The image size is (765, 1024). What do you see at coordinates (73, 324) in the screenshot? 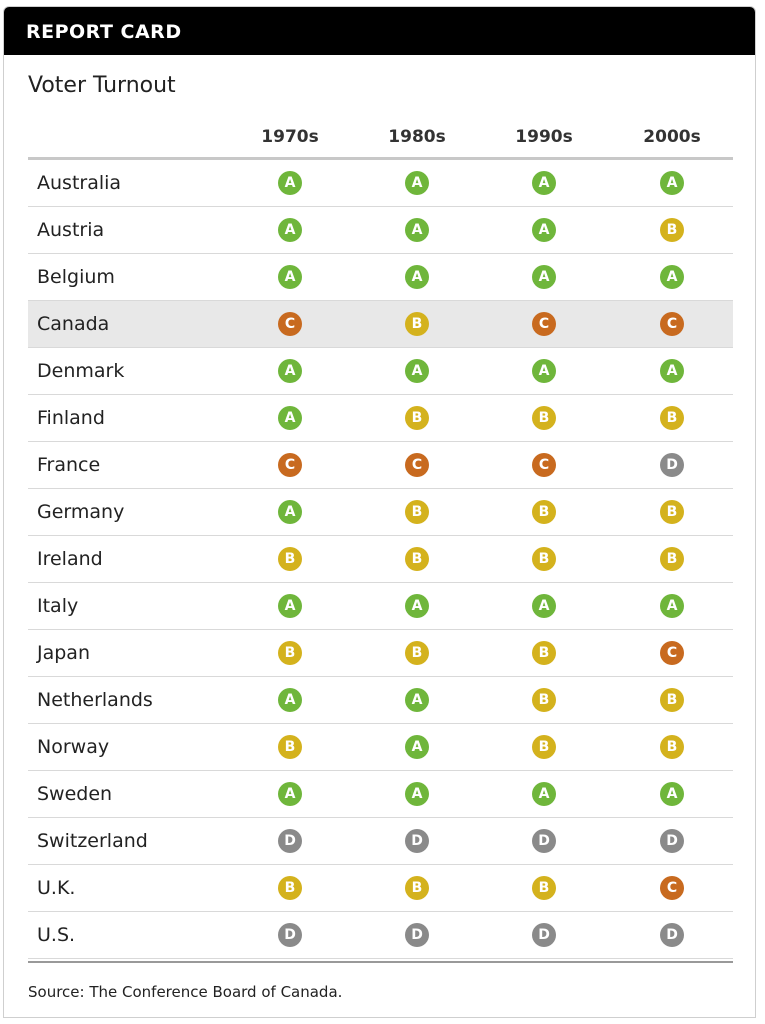
I see `country-label: Canada` at bounding box center [73, 324].